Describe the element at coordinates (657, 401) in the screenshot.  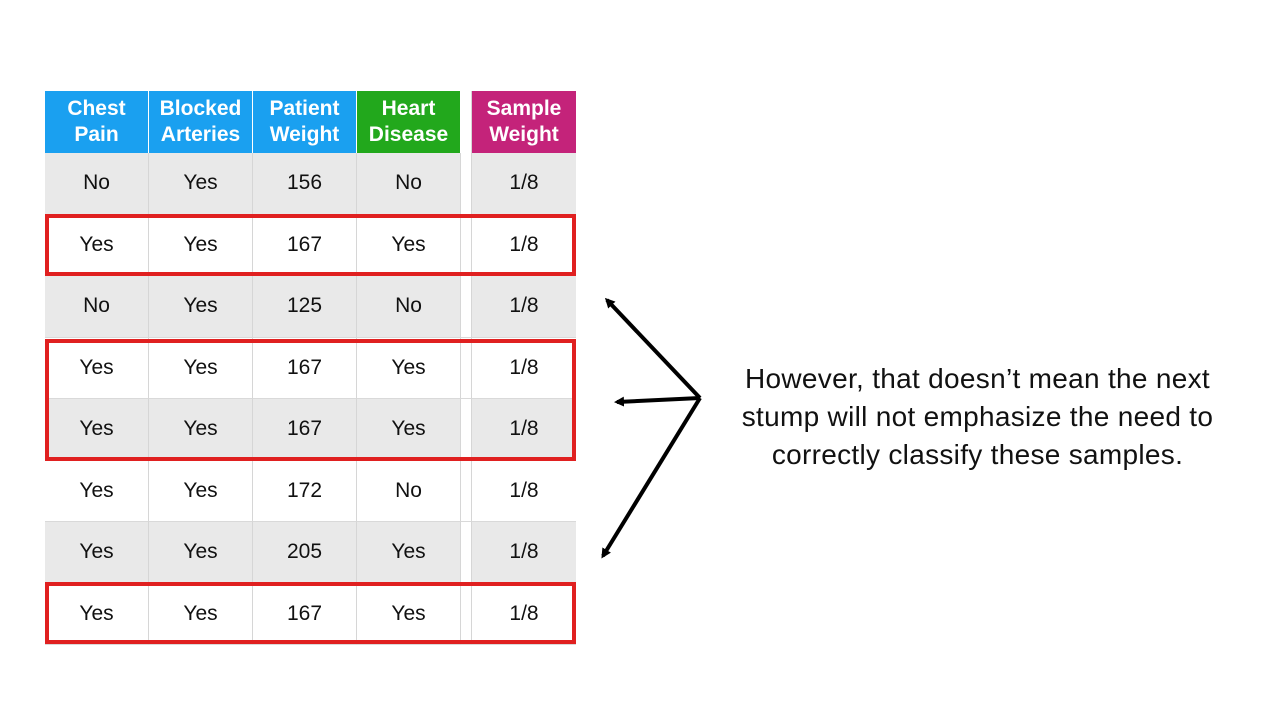
I see `arrow-middle` at that location.